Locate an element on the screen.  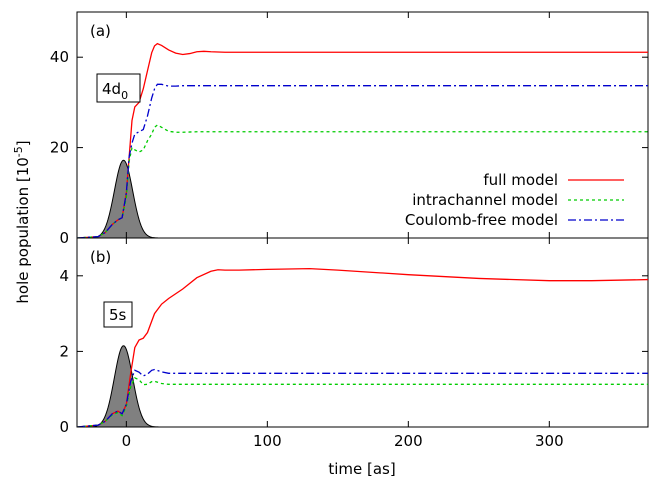
y-axis-title: hole population [10-5] is located at coordinates (22, 221).